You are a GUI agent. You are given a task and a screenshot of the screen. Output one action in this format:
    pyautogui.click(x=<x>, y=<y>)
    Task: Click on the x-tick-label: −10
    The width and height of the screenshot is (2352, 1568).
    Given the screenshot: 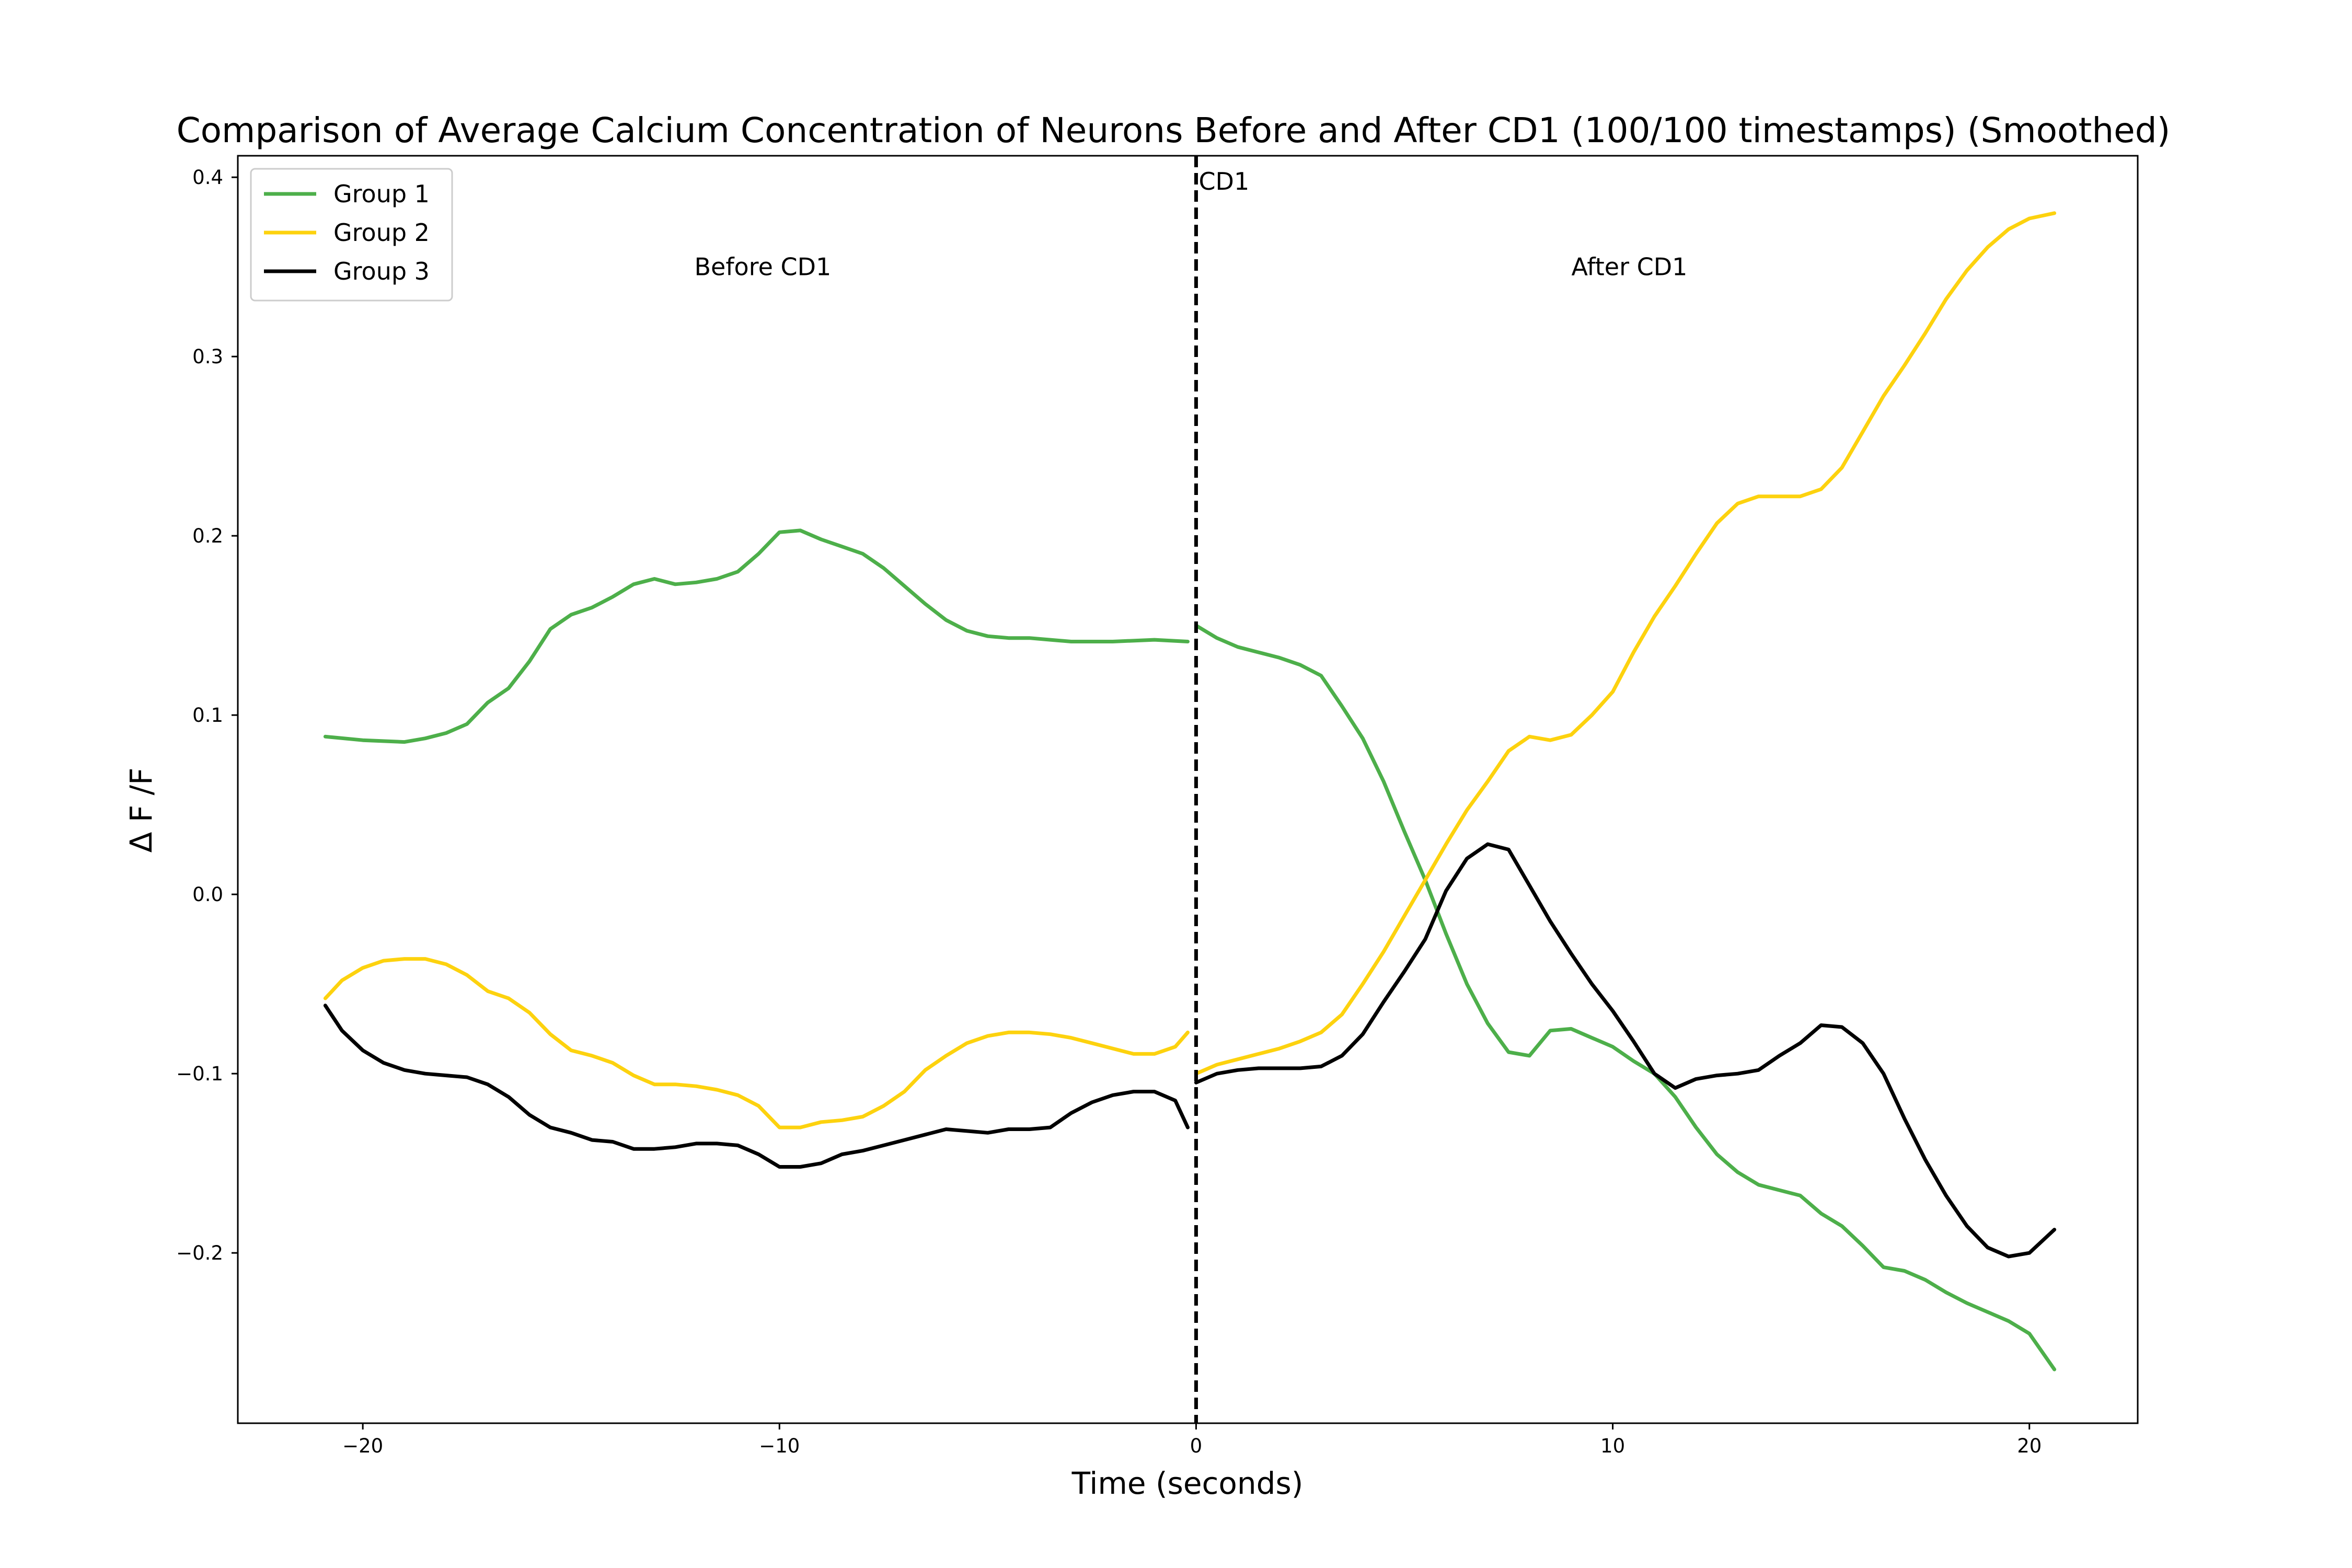 What is the action you would take?
    pyautogui.click(x=779, y=1446)
    